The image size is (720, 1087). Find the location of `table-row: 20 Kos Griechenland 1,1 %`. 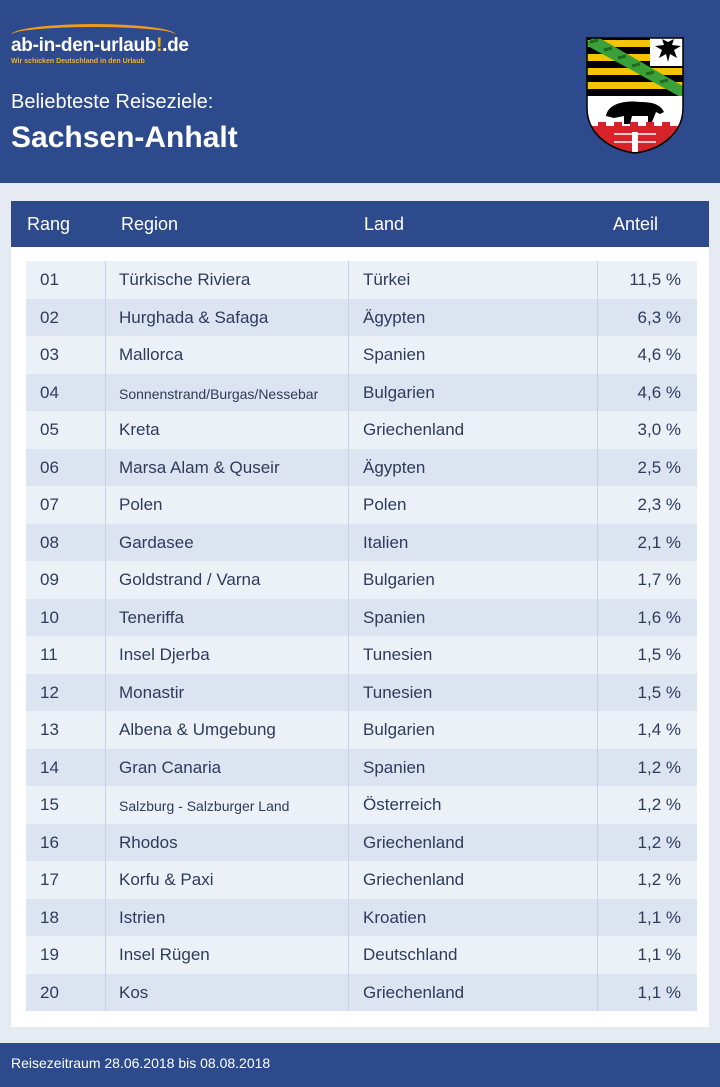

table-row: 20 Kos Griechenland 1,1 % is located at coordinates (361, 992).